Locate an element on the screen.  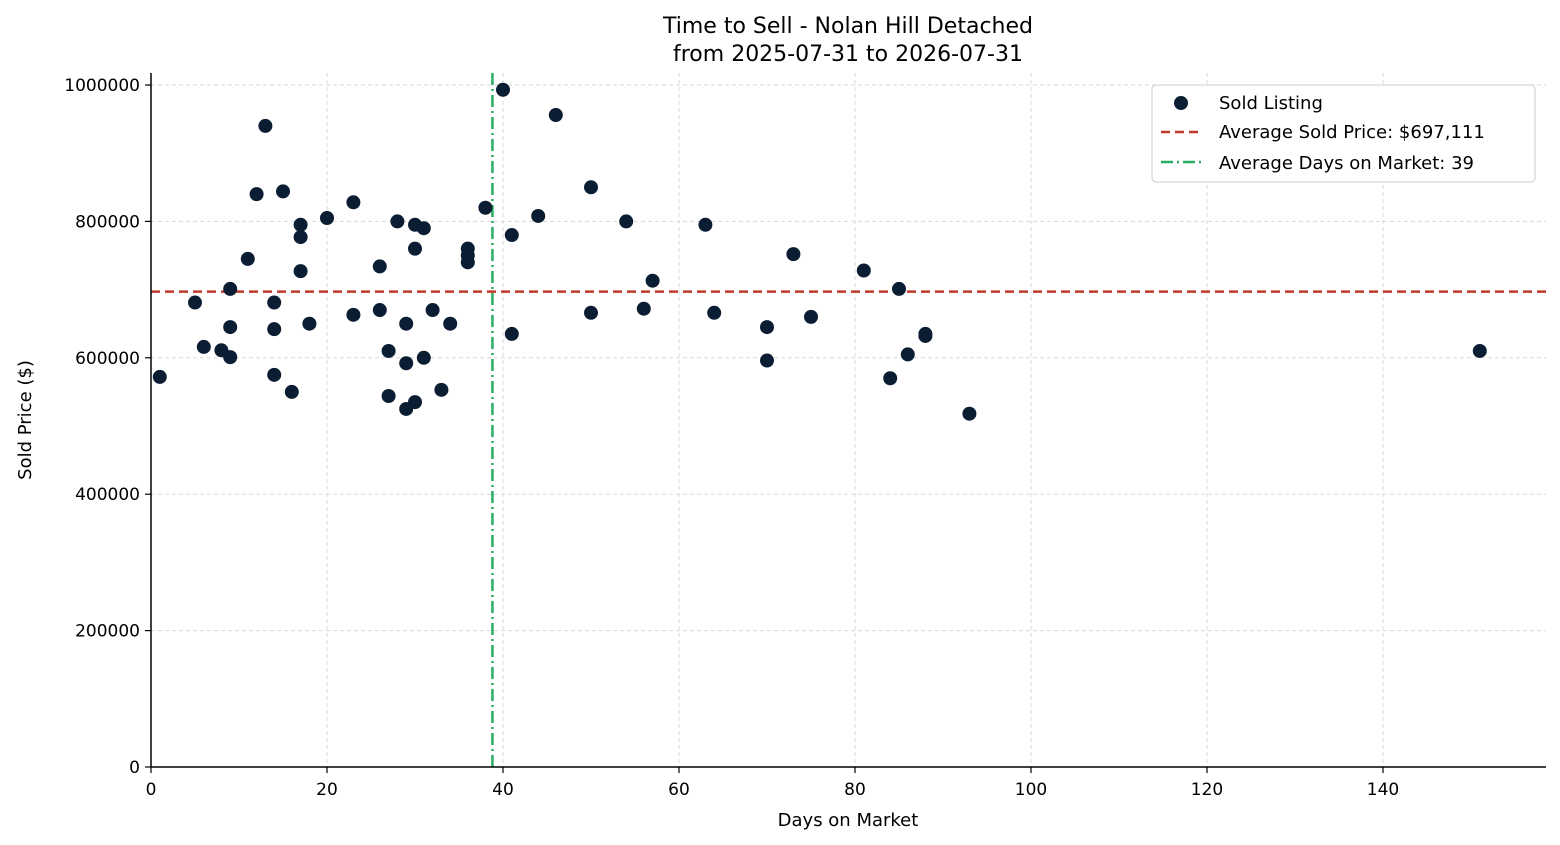
x-tick-label: 60 is located at coordinates (679, 790).